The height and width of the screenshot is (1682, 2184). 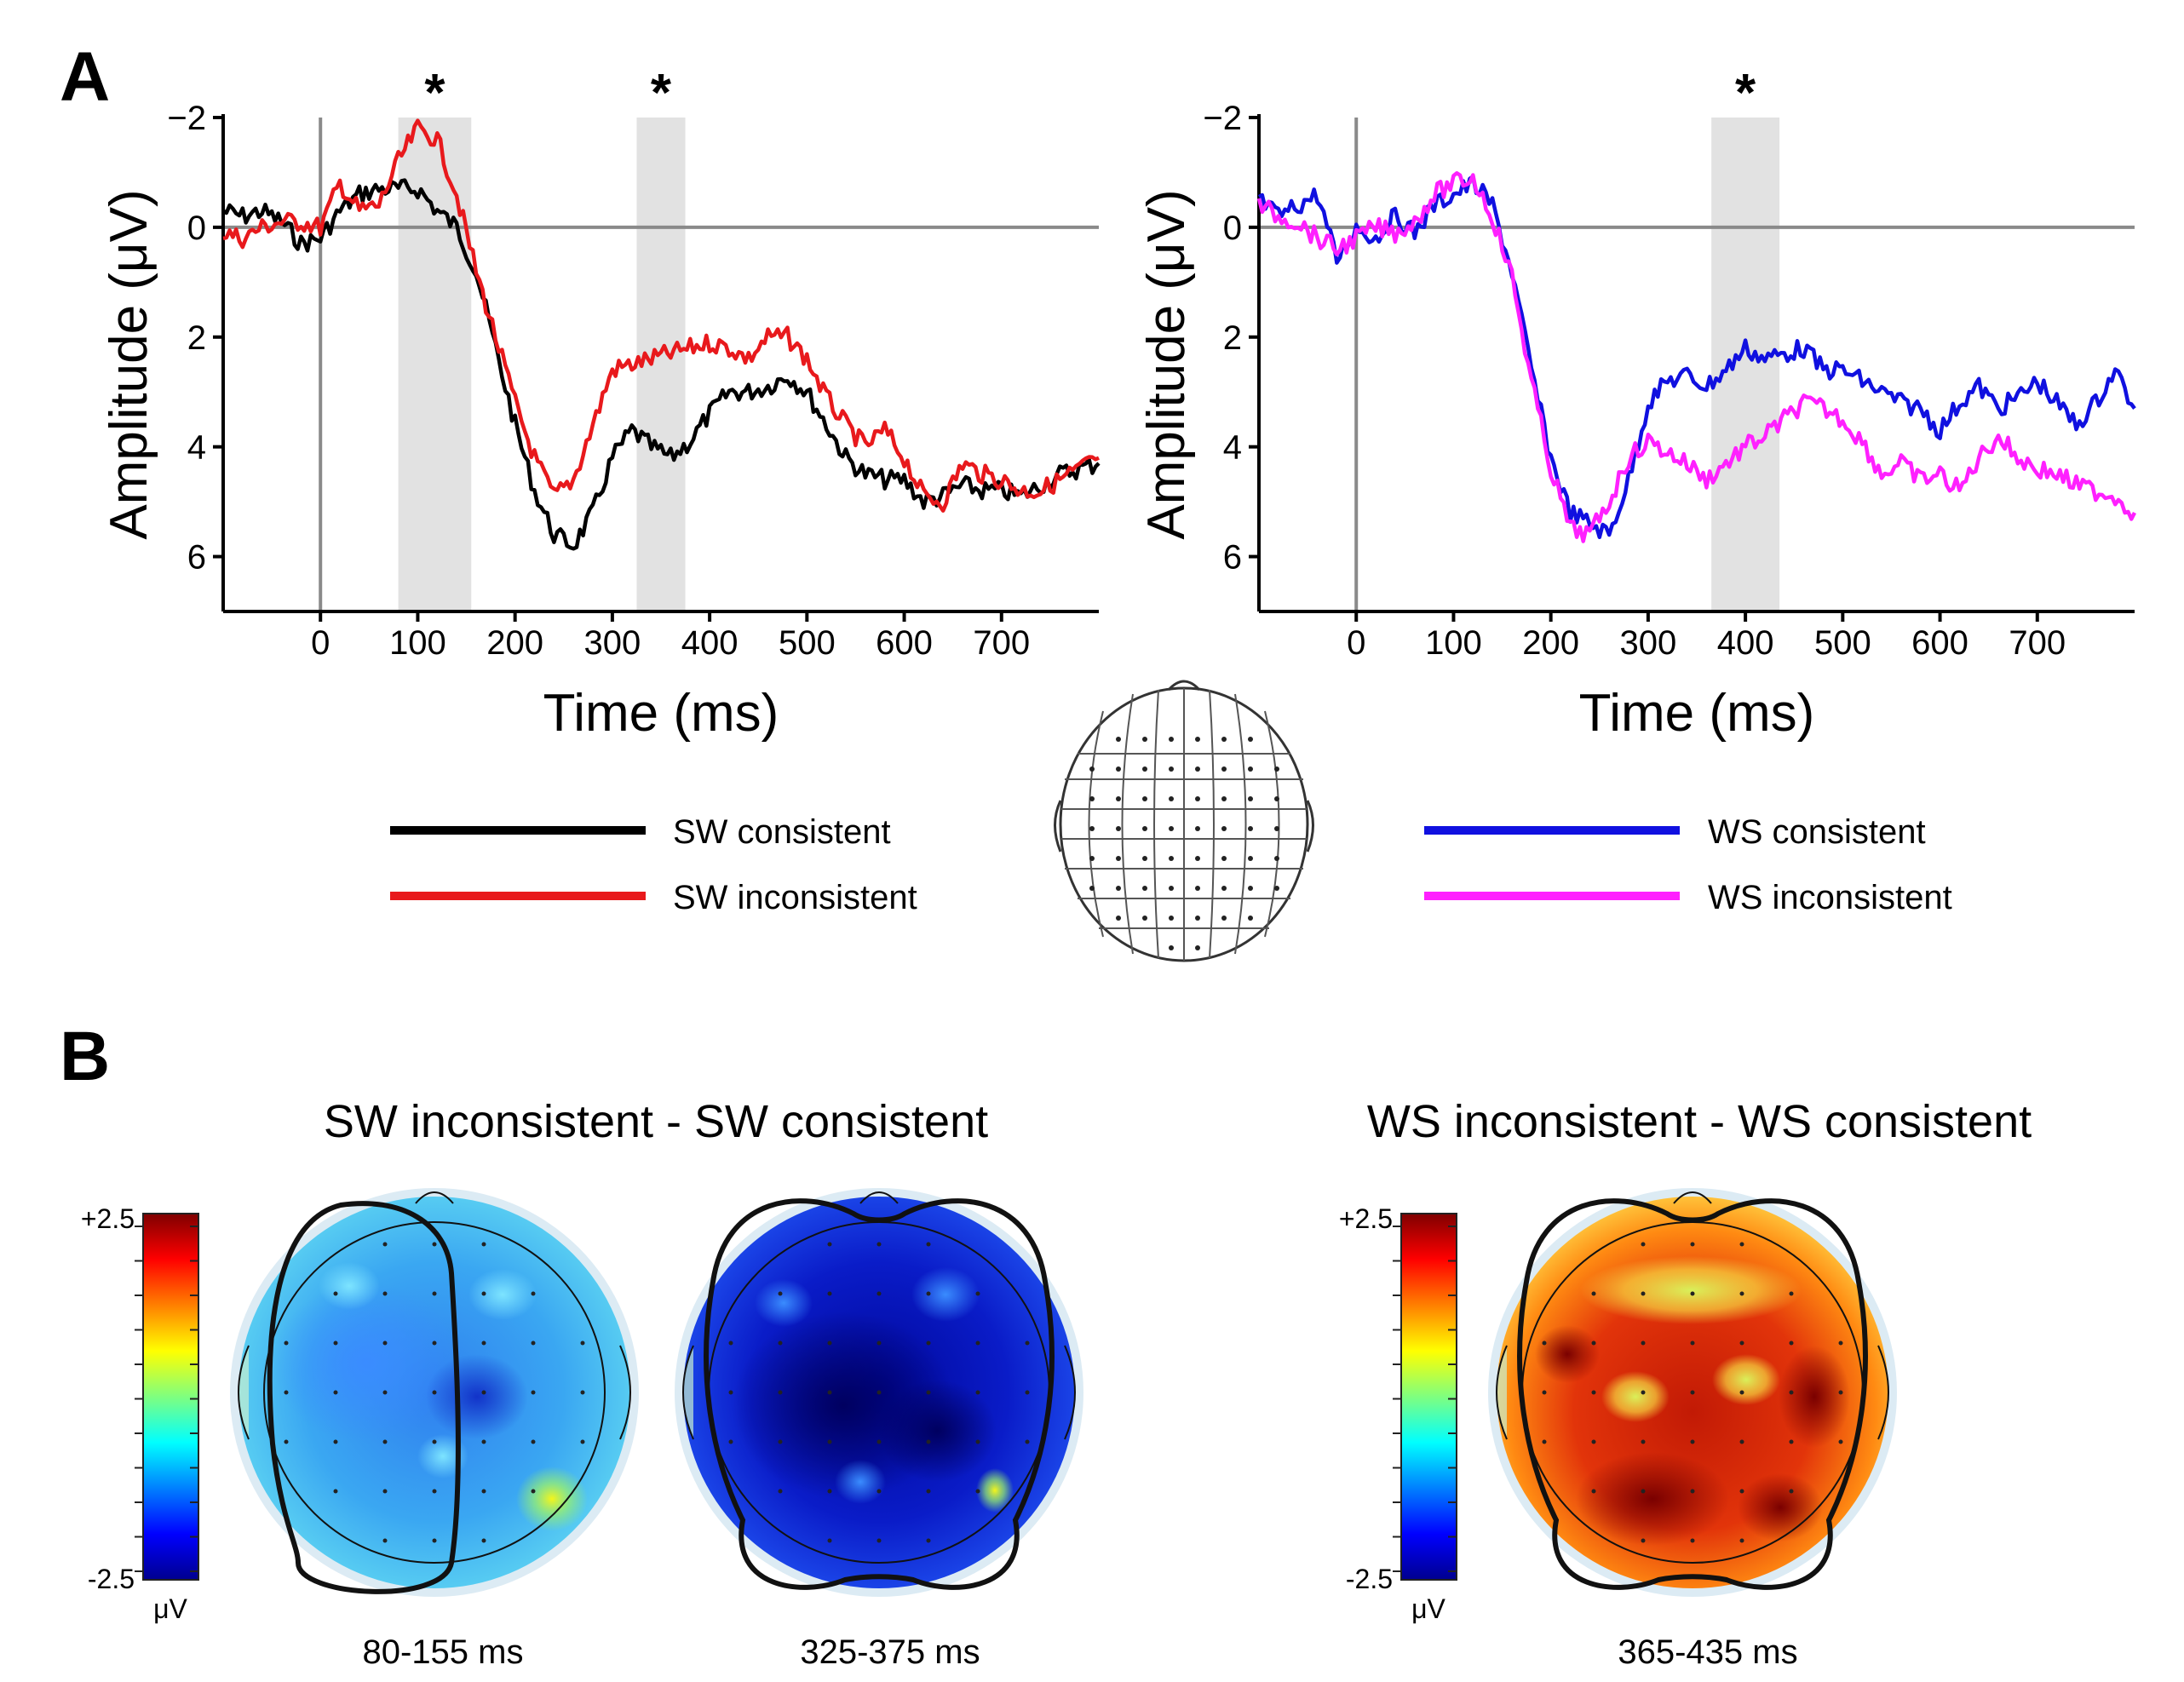 I want to click on y-tick-label: 4, so click(x=1232, y=448).